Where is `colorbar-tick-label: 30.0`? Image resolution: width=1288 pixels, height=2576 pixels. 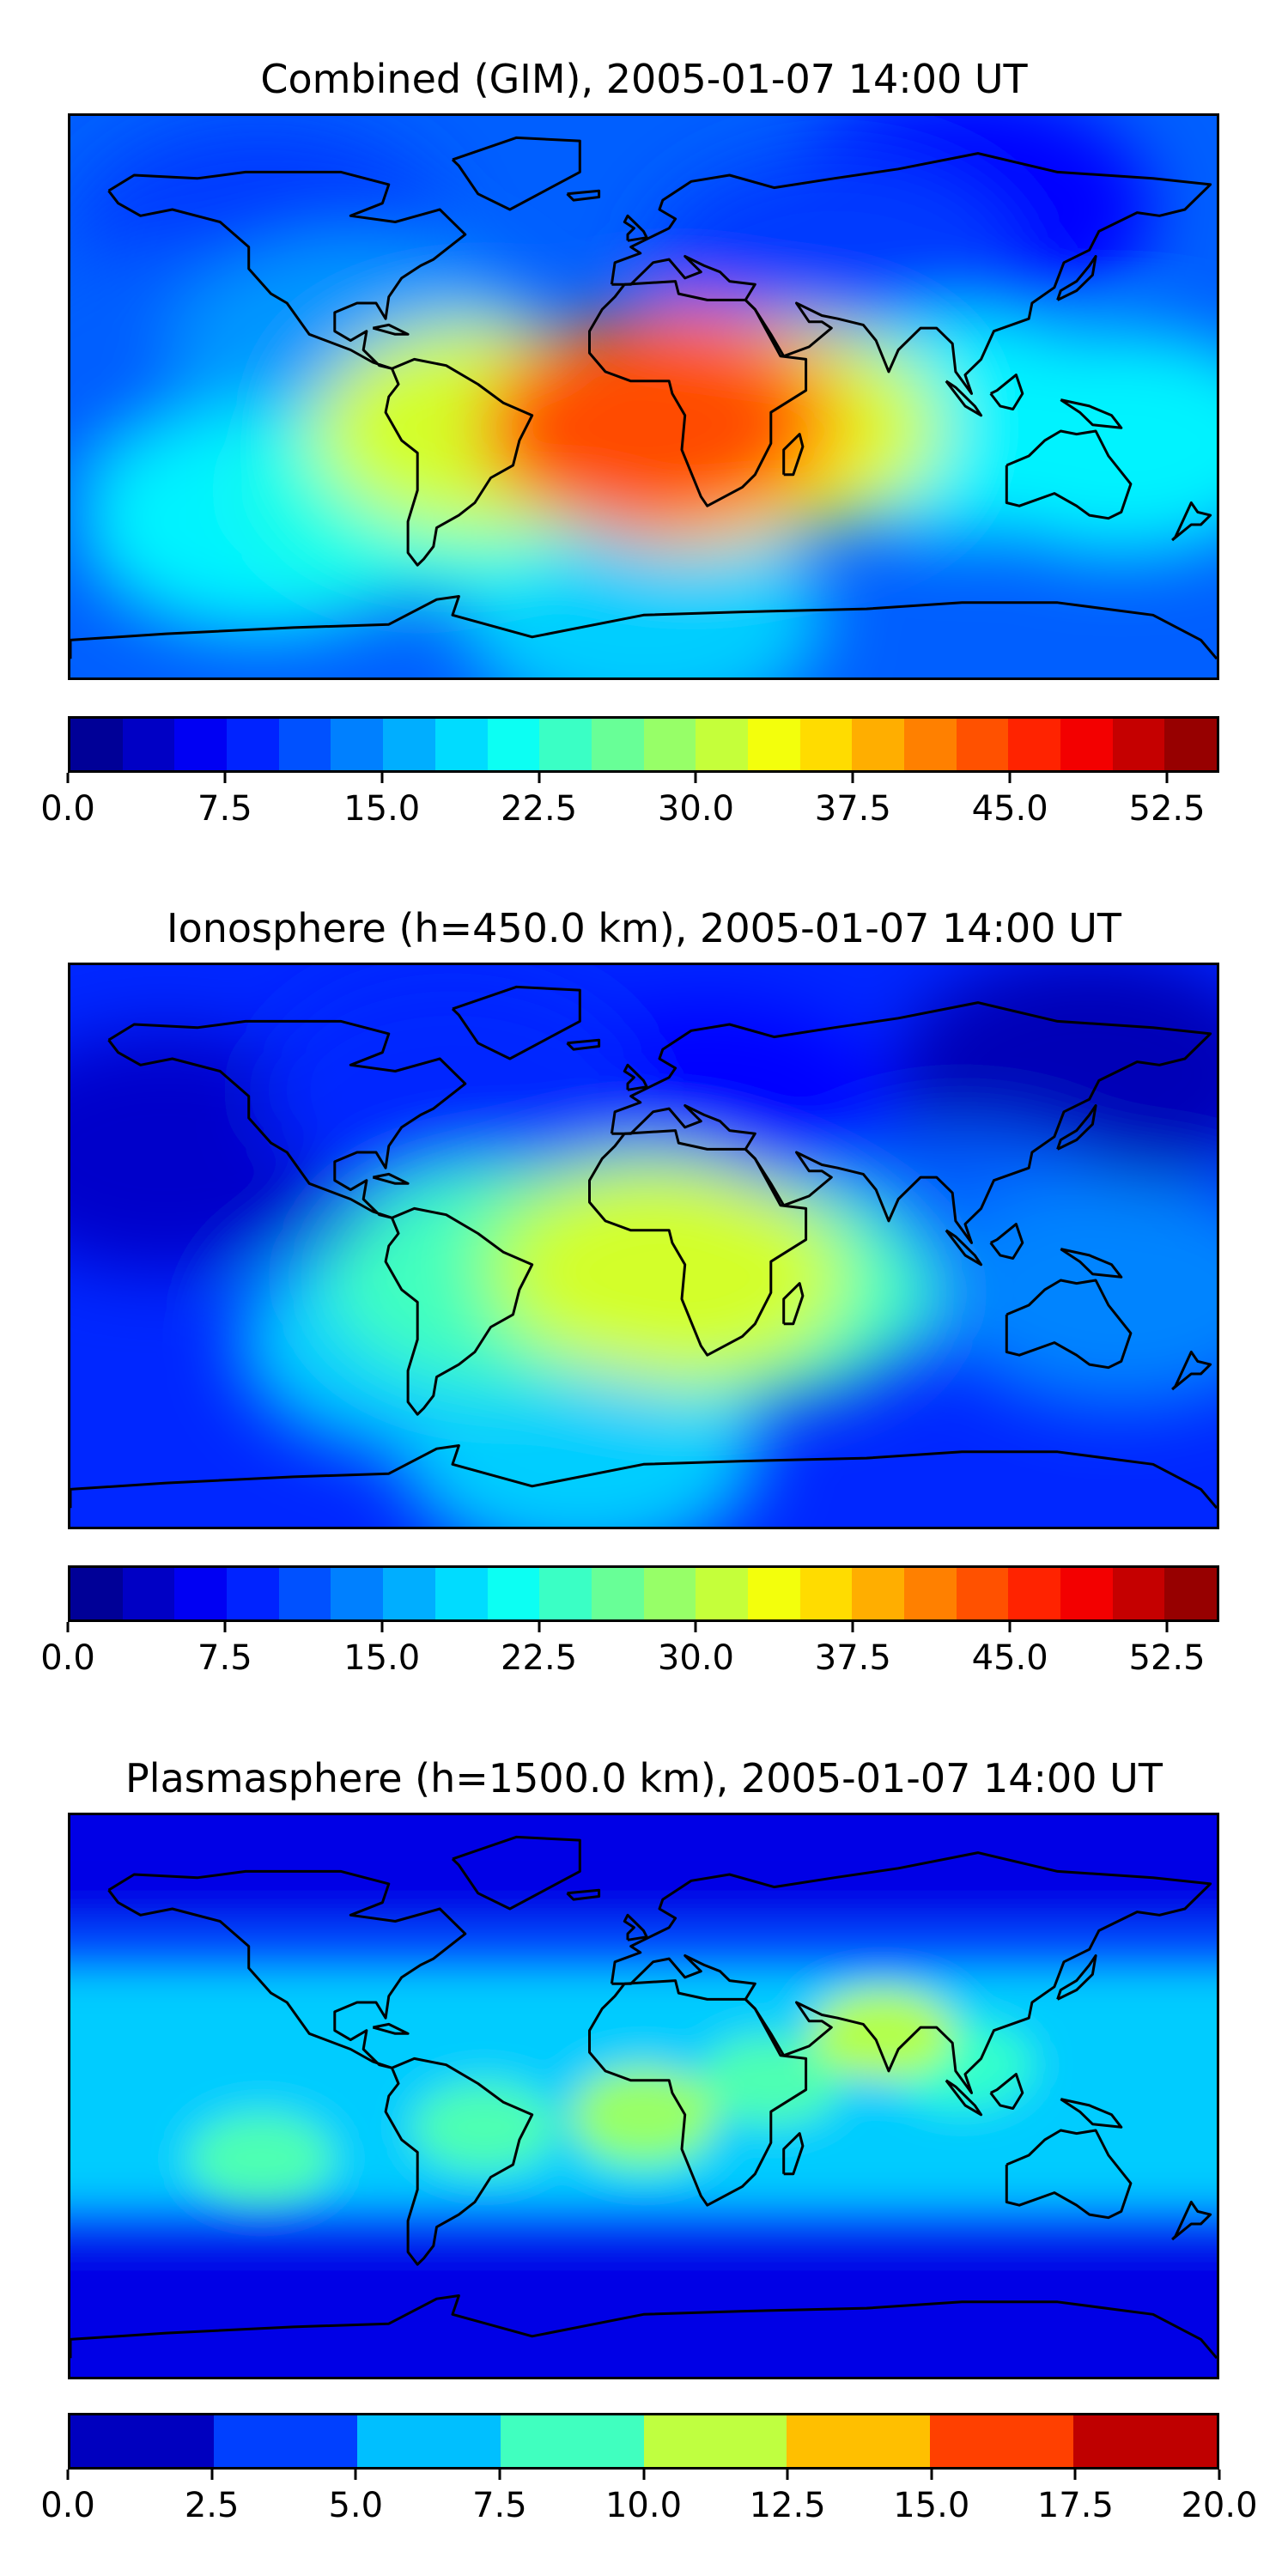 colorbar-tick-label: 30.0 is located at coordinates (695, 1658).